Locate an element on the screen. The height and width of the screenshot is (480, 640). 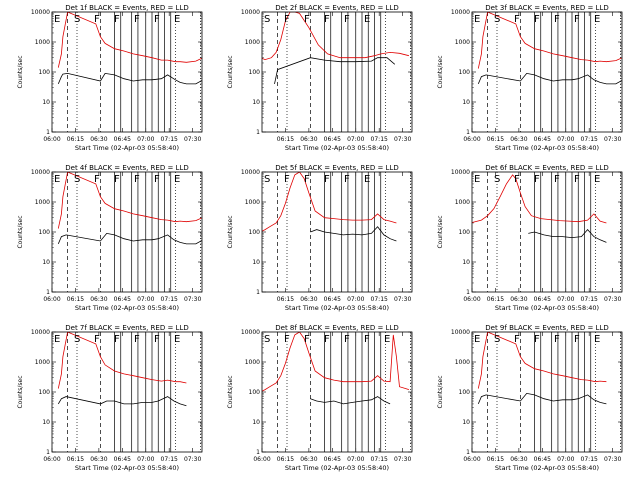
chart-title: Det 7f BLACK = Events, RED = LLD is located at coordinates (126, 328).